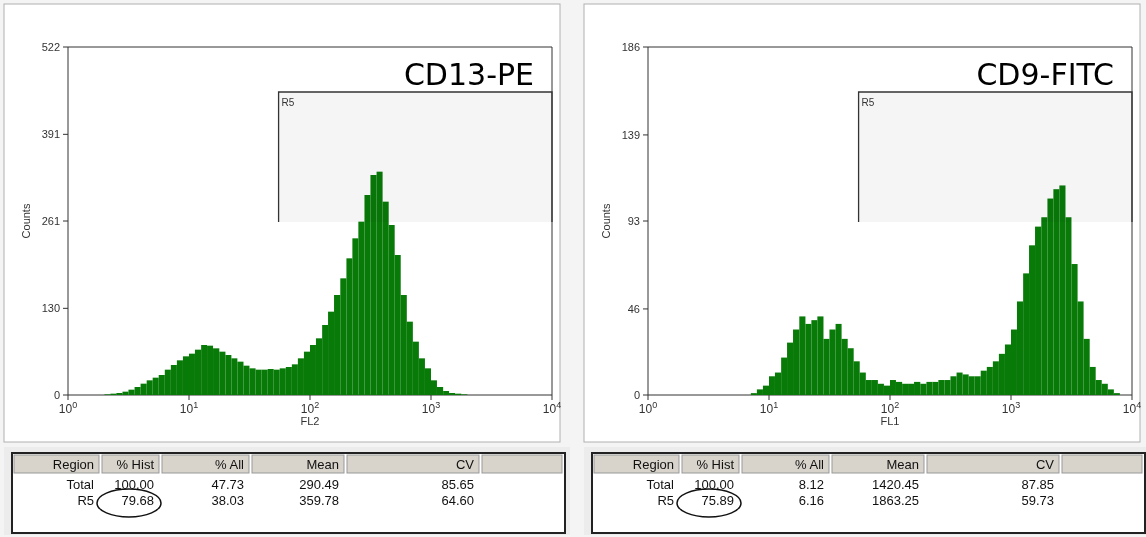 The height and width of the screenshot is (537, 1146). I want to click on y-tick-label: 139, so click(630, 134).